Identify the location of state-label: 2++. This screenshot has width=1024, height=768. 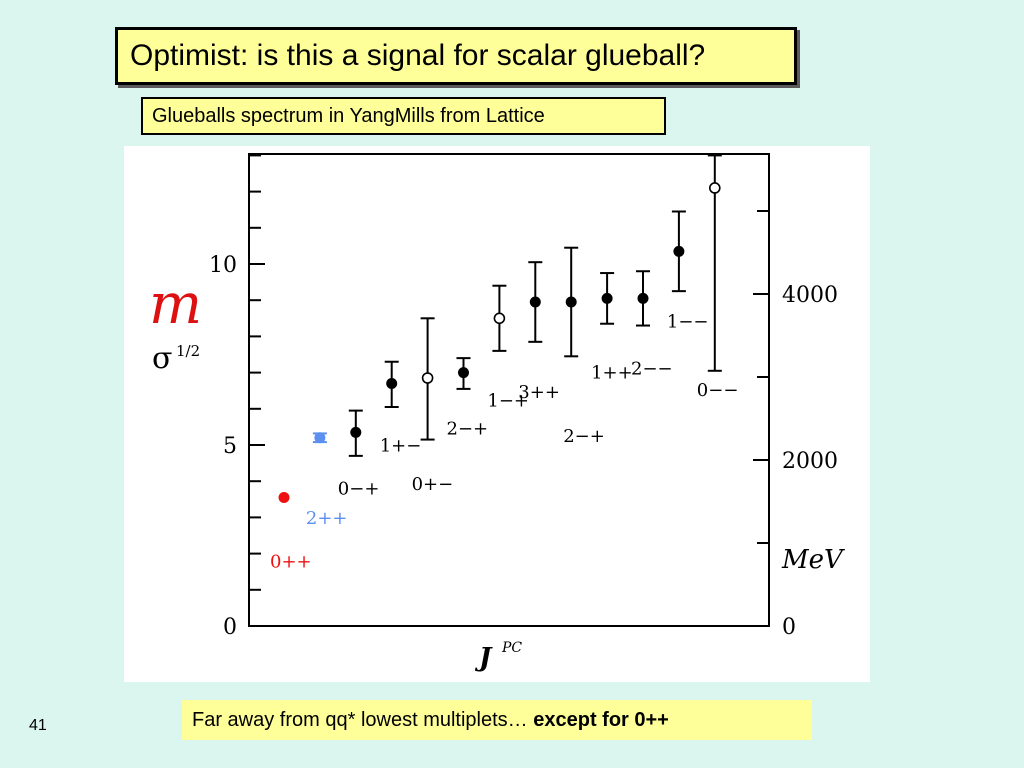
(327, 518).